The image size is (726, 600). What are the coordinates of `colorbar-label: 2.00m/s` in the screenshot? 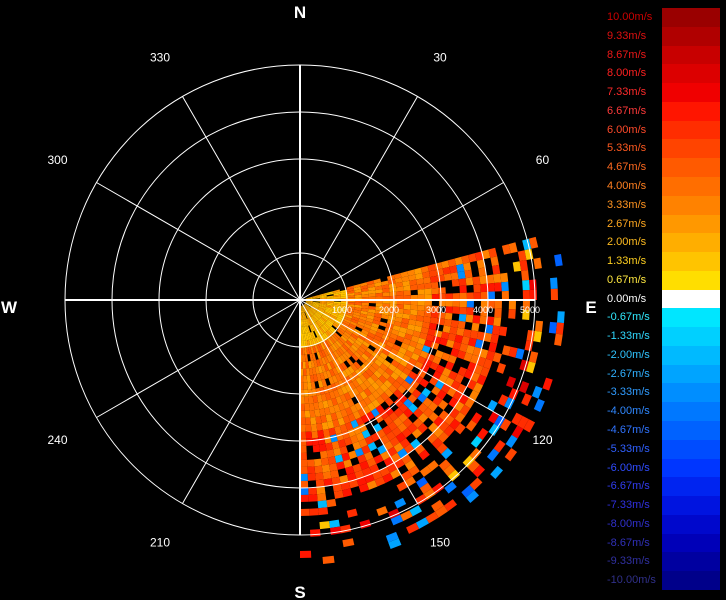 It's located at (627, 242).